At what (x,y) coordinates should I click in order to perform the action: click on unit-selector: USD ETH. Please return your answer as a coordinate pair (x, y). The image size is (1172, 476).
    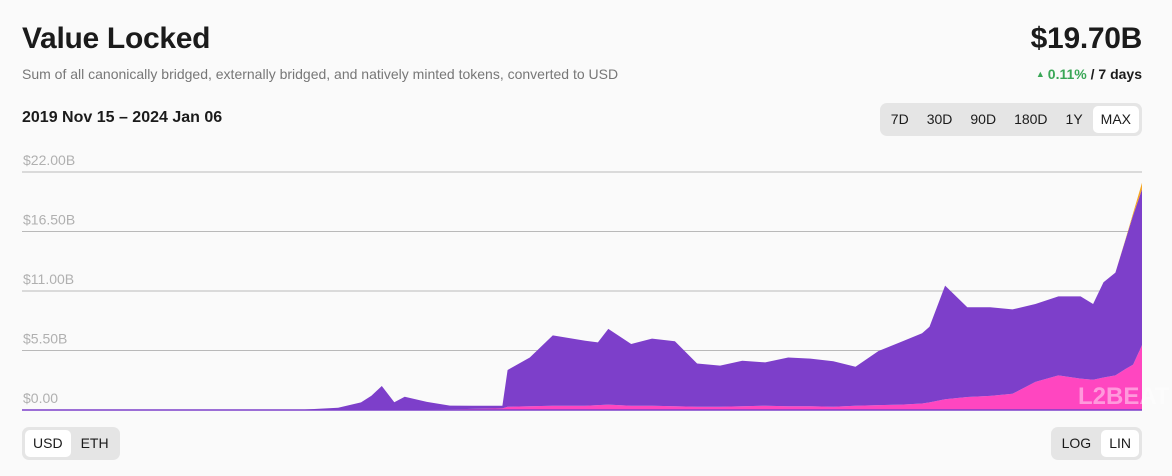
    Looking at the image, I should click on (71, 443).